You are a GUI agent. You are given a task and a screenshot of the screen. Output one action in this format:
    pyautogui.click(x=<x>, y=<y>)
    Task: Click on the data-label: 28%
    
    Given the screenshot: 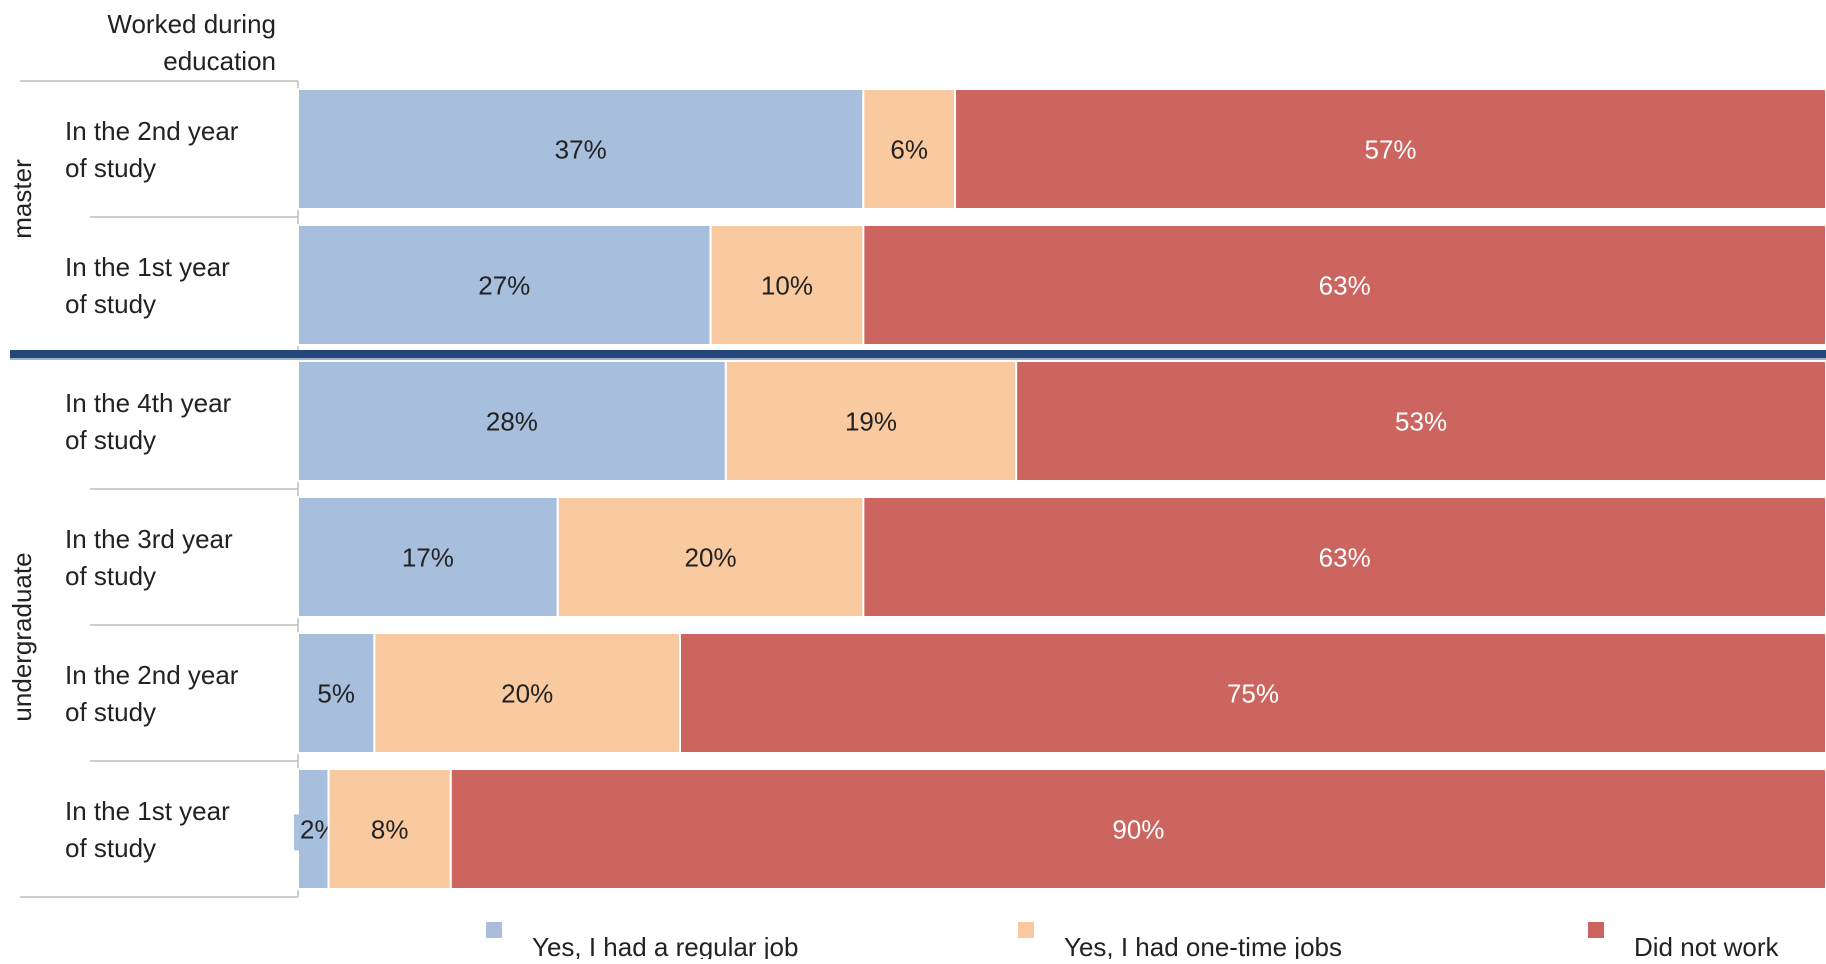 What is the action you would take?
    pyautogui.click(x=512, y=421)
    